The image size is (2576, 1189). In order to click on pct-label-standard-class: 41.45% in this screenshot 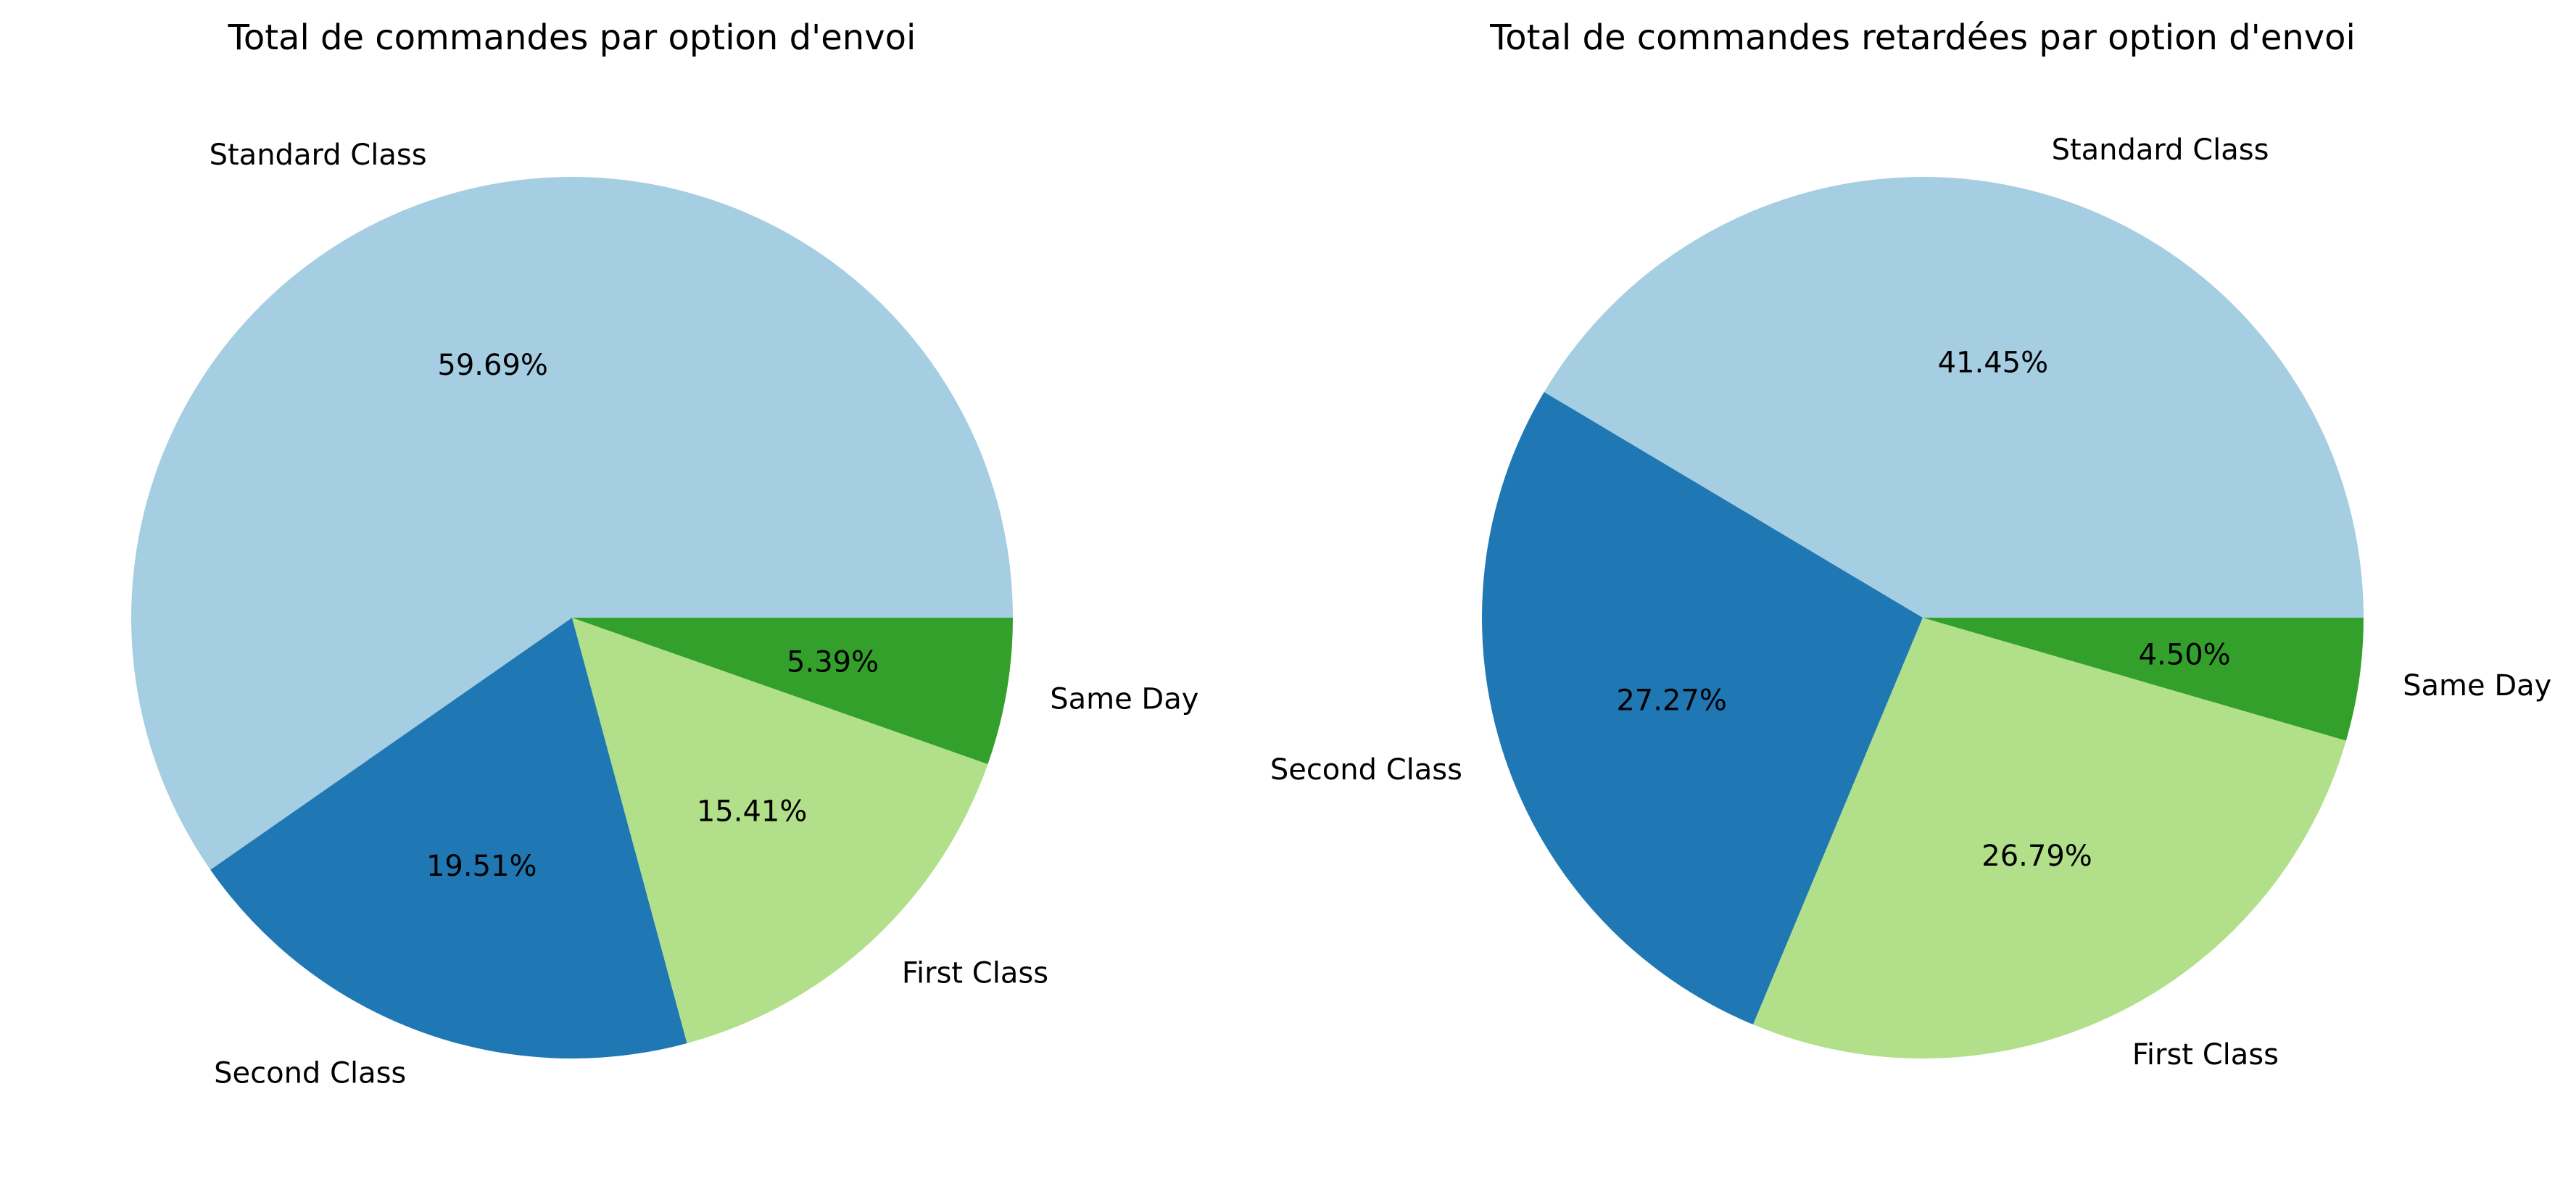, I will do `click(1993, 363)`.